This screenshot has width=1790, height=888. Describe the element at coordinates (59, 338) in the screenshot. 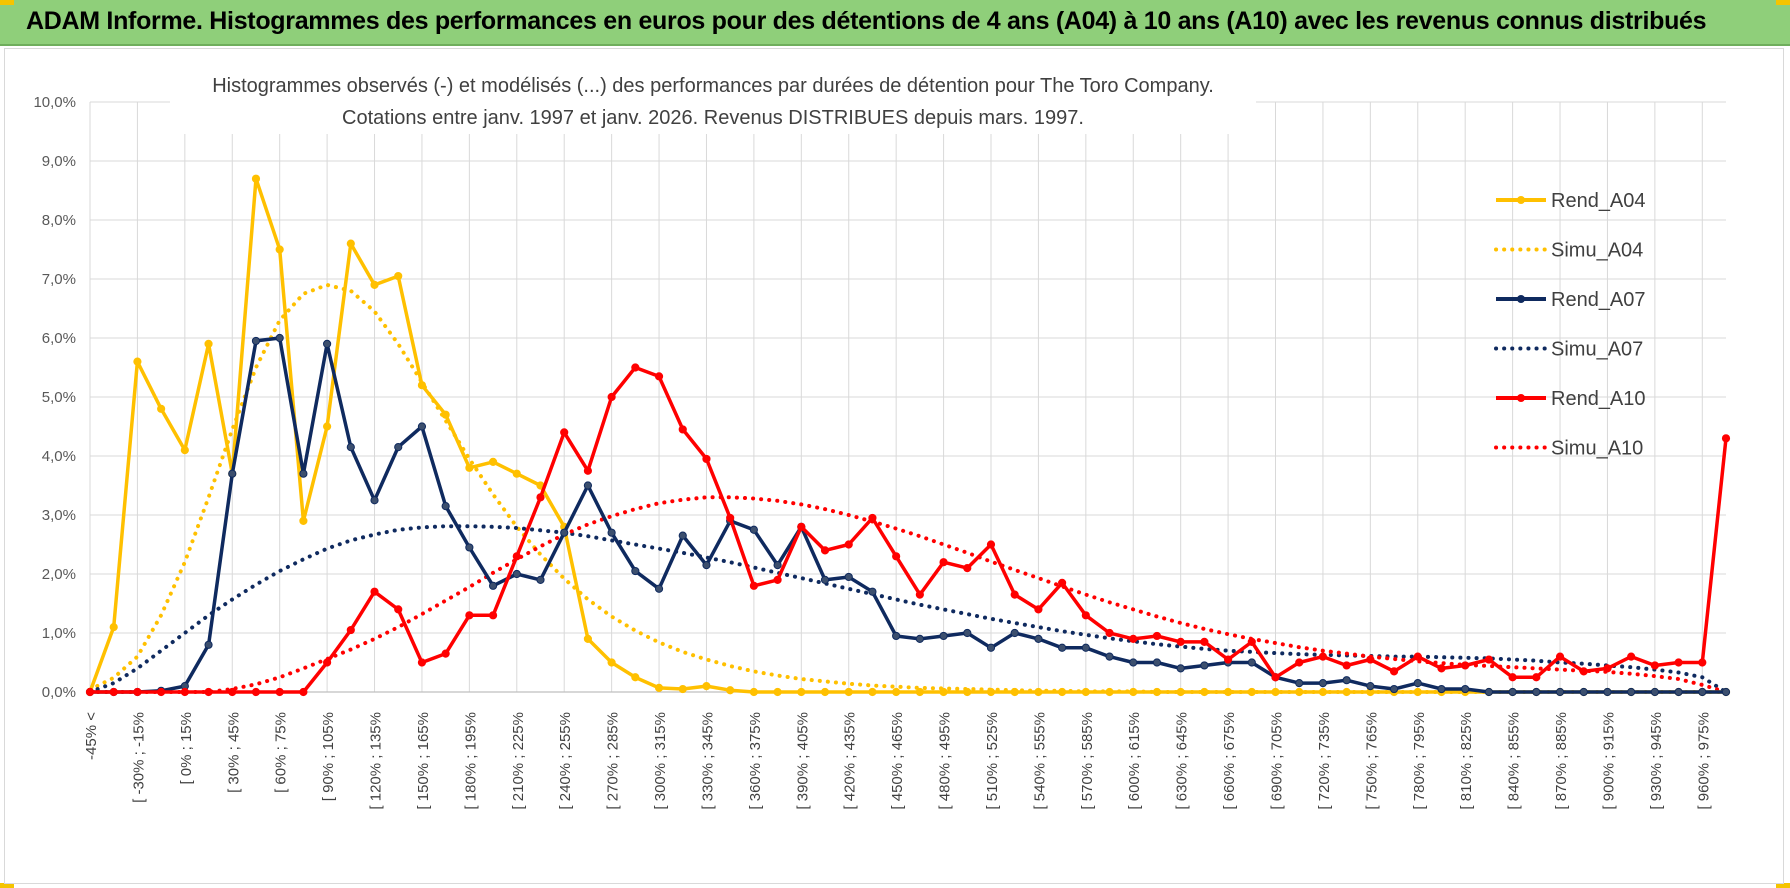

I see `y-tick-label: 6,0%` at that location.